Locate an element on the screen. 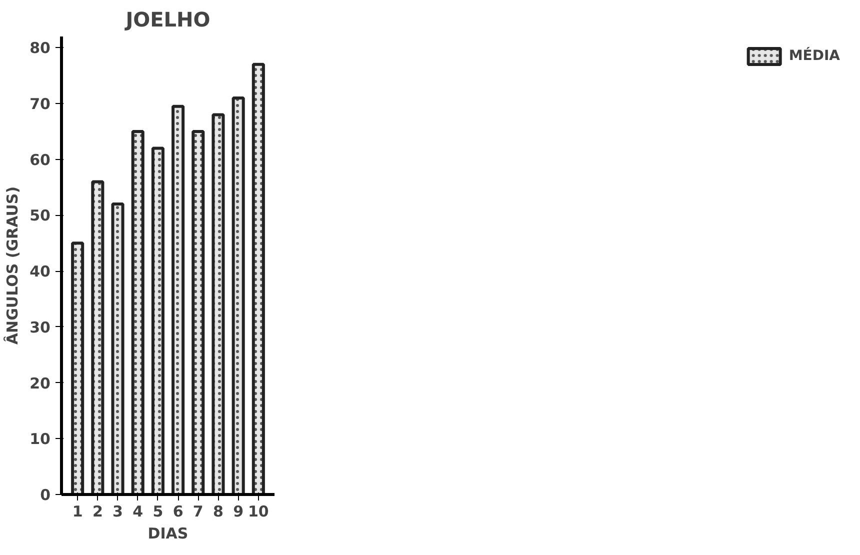 This screenshot has width=860, height=555. y-tick-label: 70 is located at coordinates (40, 104).